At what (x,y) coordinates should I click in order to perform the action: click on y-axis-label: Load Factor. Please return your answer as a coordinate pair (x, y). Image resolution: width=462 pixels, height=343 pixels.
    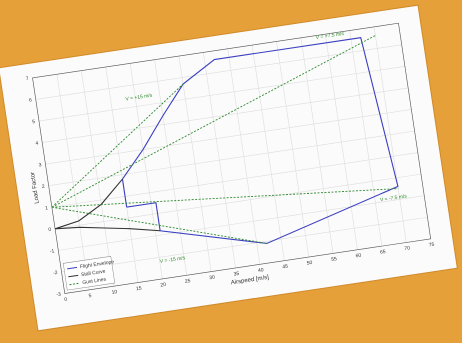
    Looking at the image, I should click on (35, 187).